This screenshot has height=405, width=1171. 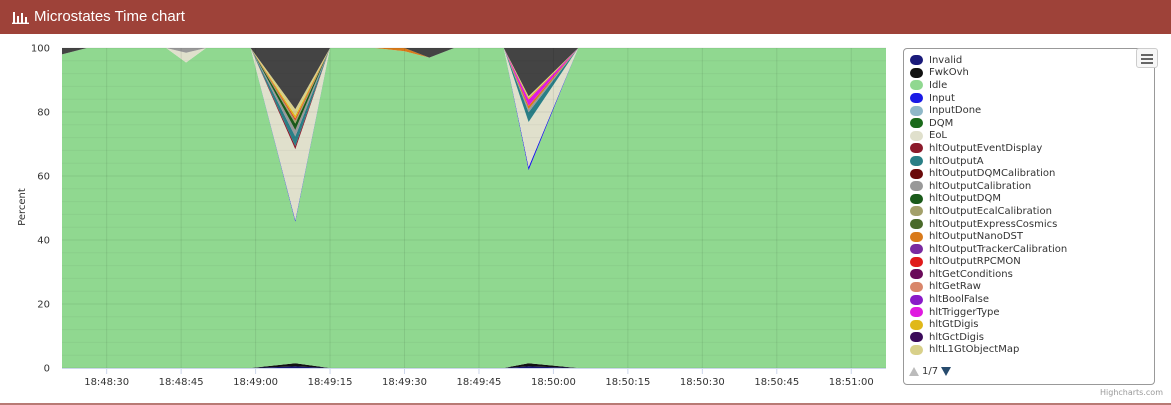 What do you see at coordinates (1020, 337) in the screenshot?
I see `legend-item: hltGctDigis` at bounding box center [1020, 337].